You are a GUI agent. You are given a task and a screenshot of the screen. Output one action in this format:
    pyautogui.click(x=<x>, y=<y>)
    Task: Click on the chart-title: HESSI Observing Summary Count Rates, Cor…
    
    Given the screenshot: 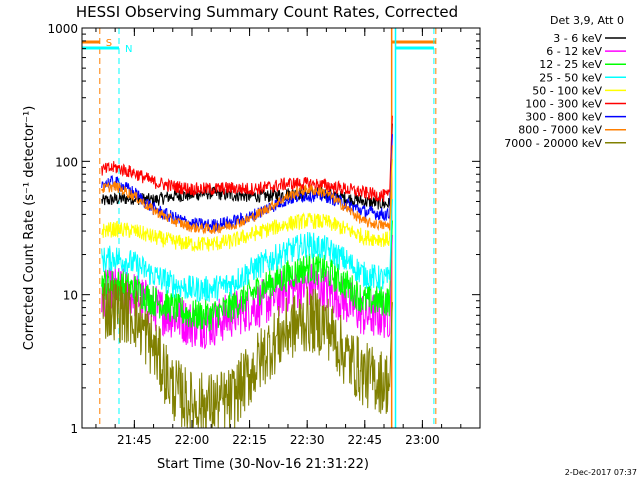 What is the action you would take?
    pyautogui.click(x=267, y=12)
    